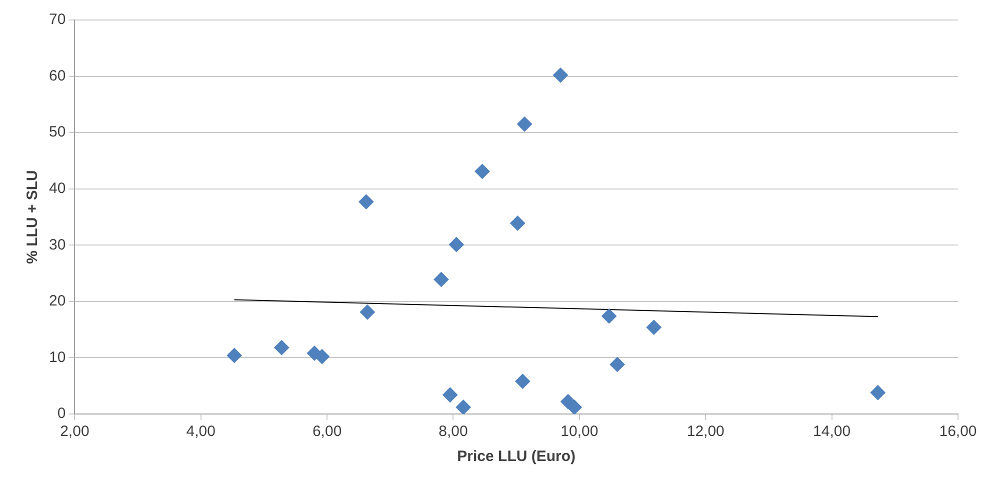  I want to click on y-tick-label: 0, so click(61, 413).